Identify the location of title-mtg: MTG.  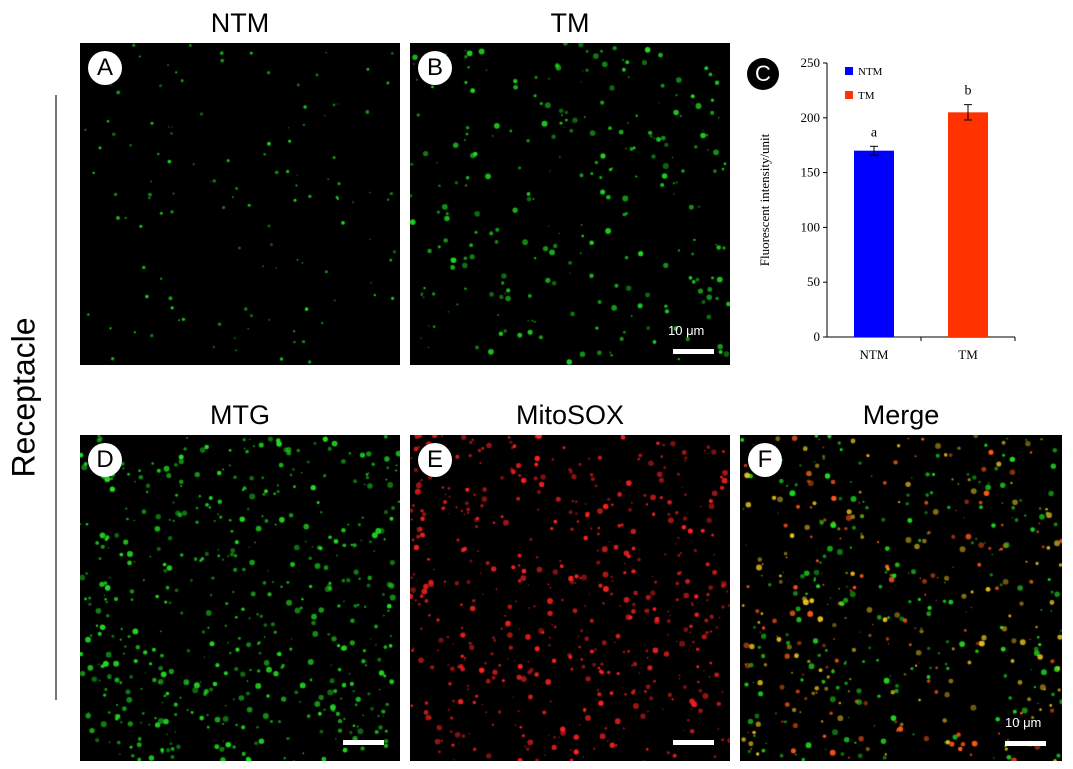
(240, 415).